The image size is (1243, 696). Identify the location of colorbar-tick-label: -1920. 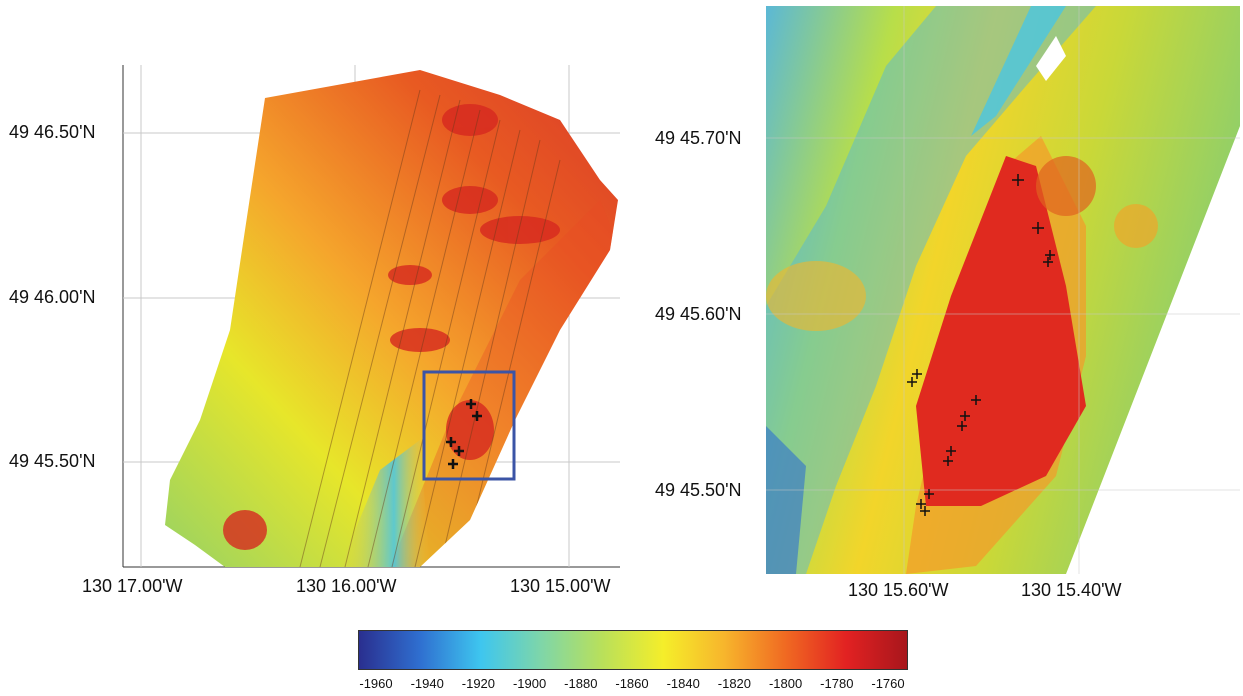
(478, 683).